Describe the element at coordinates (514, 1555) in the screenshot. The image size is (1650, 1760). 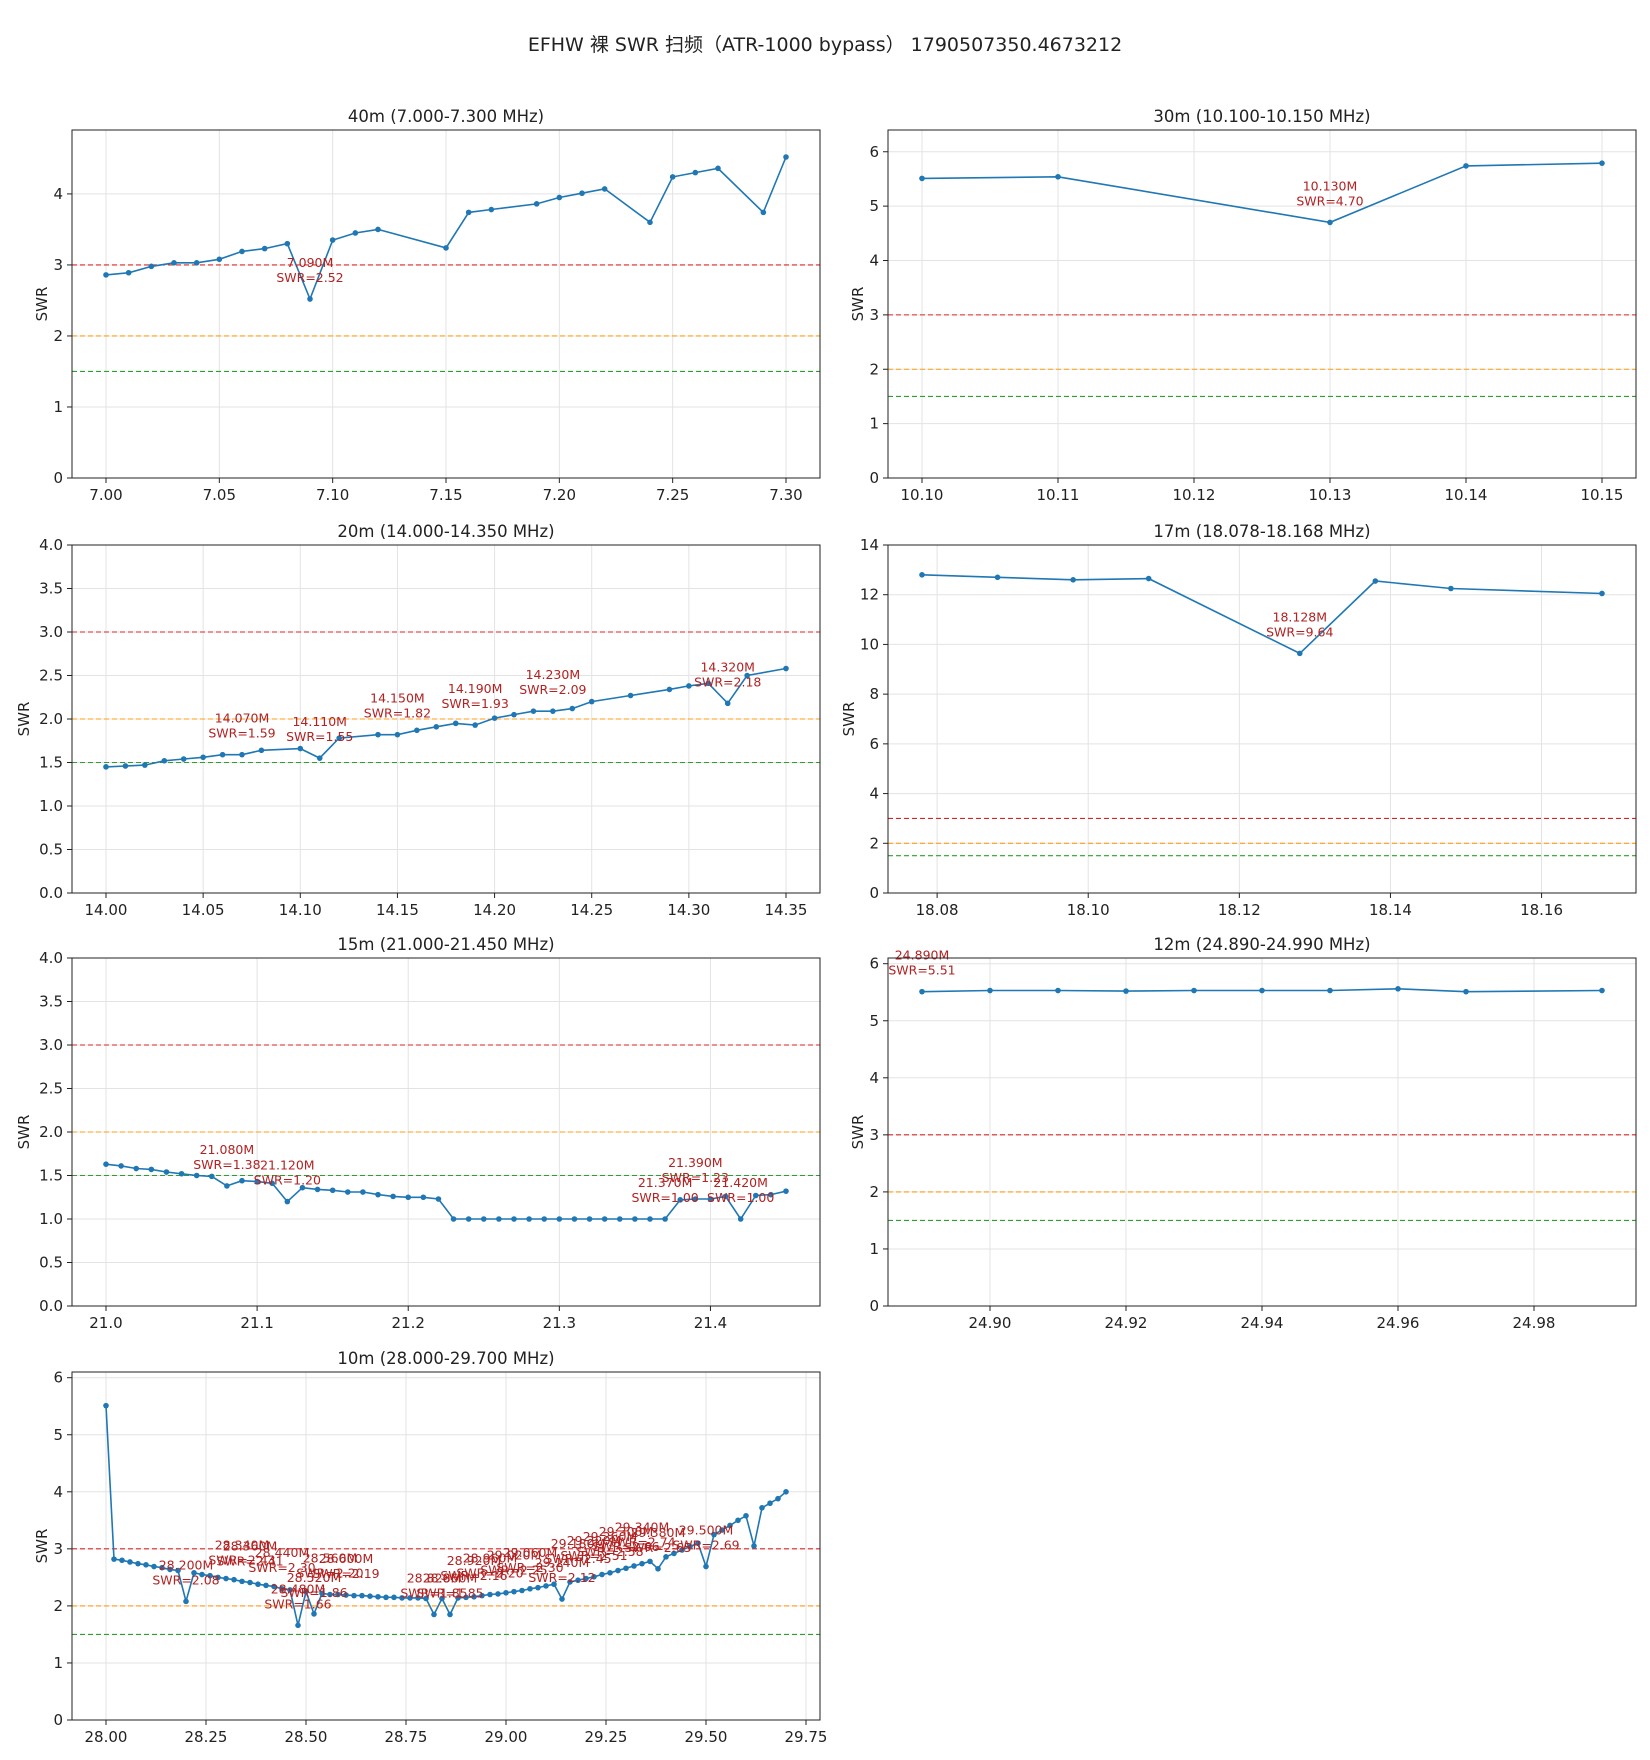
I see `annotation-freq: 29.020M` at that location.